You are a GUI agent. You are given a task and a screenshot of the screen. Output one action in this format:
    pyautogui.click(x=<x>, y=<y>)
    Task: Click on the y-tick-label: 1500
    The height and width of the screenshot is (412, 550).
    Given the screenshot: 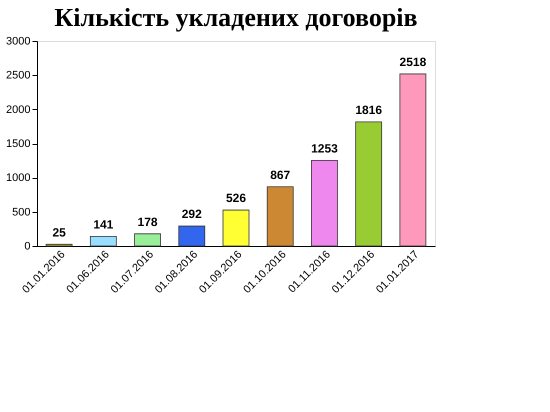 What is the action you would take?
    pyautogui.click(x=18, y=144)
    